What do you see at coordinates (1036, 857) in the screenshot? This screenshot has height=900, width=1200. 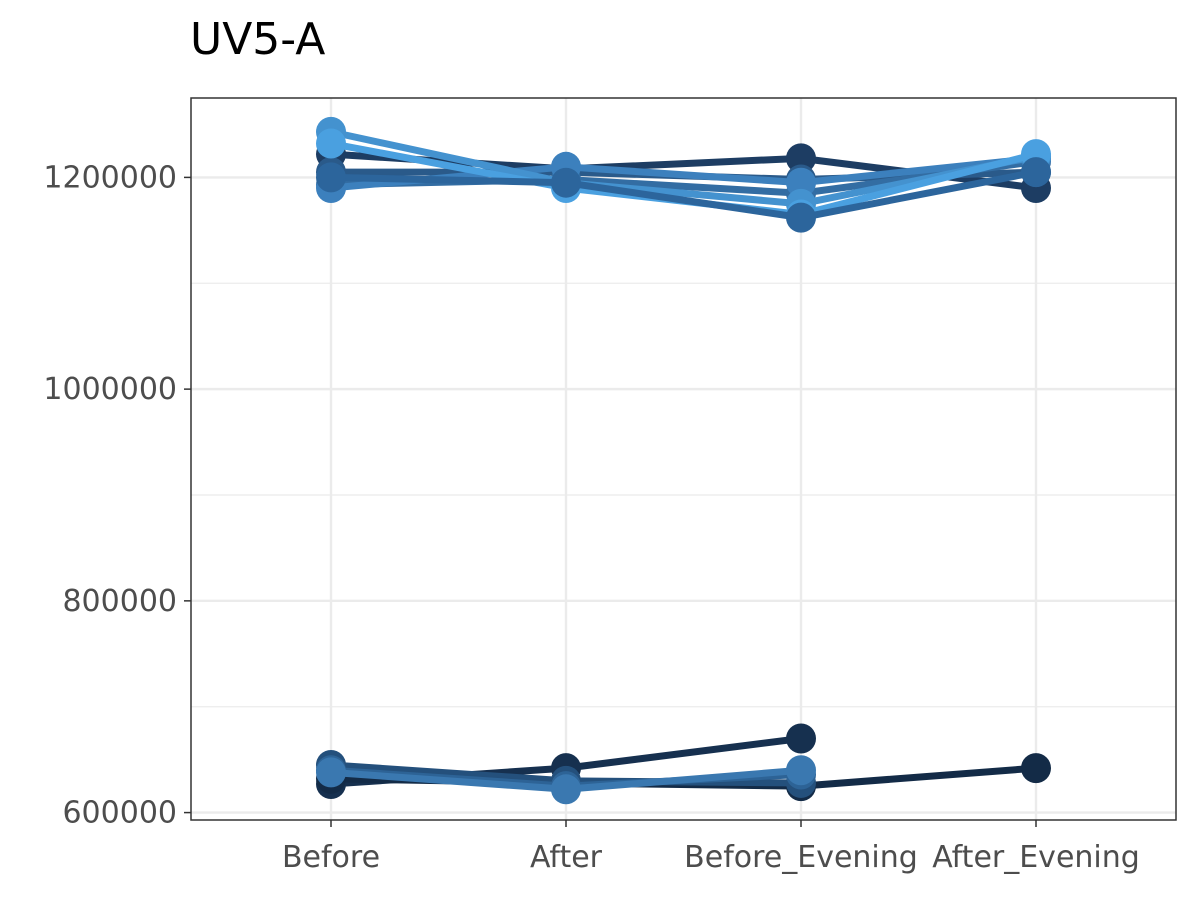 I see `x-tick-label: After_Evening` at bounding box center [1036, 857].